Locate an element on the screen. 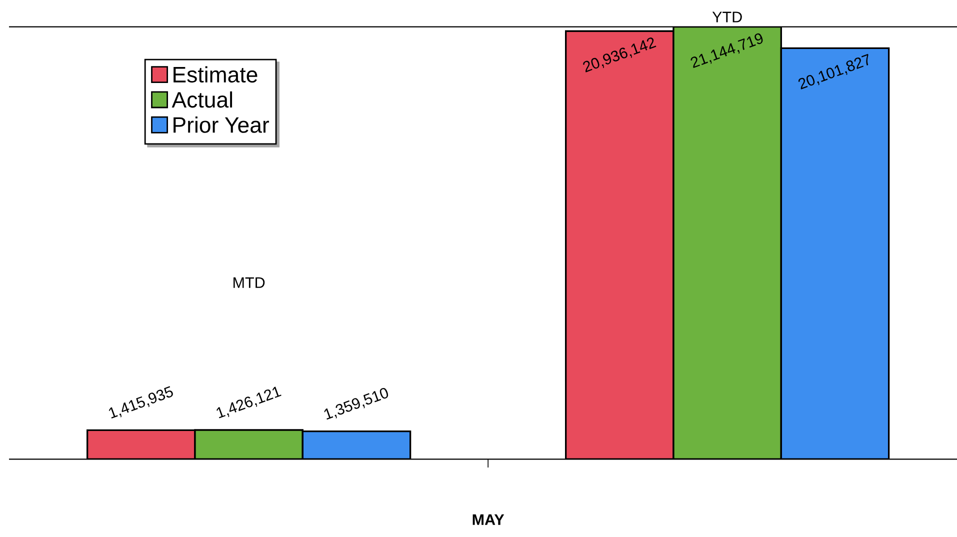  x-tick-label: MTD is located at coordinates (249, 282).